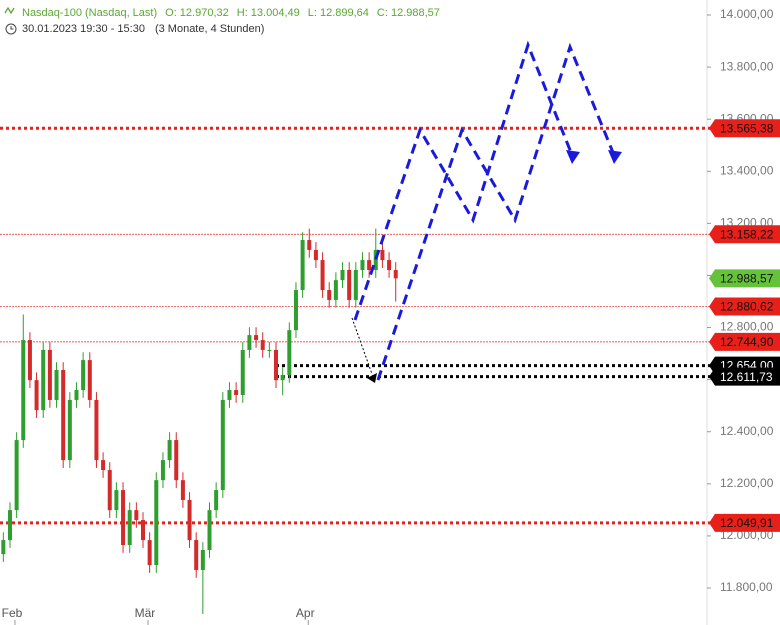 The width and height of the screenshot is (780, 625). I want to click on y-tick-label: 12.400,00, so click(747, 431).